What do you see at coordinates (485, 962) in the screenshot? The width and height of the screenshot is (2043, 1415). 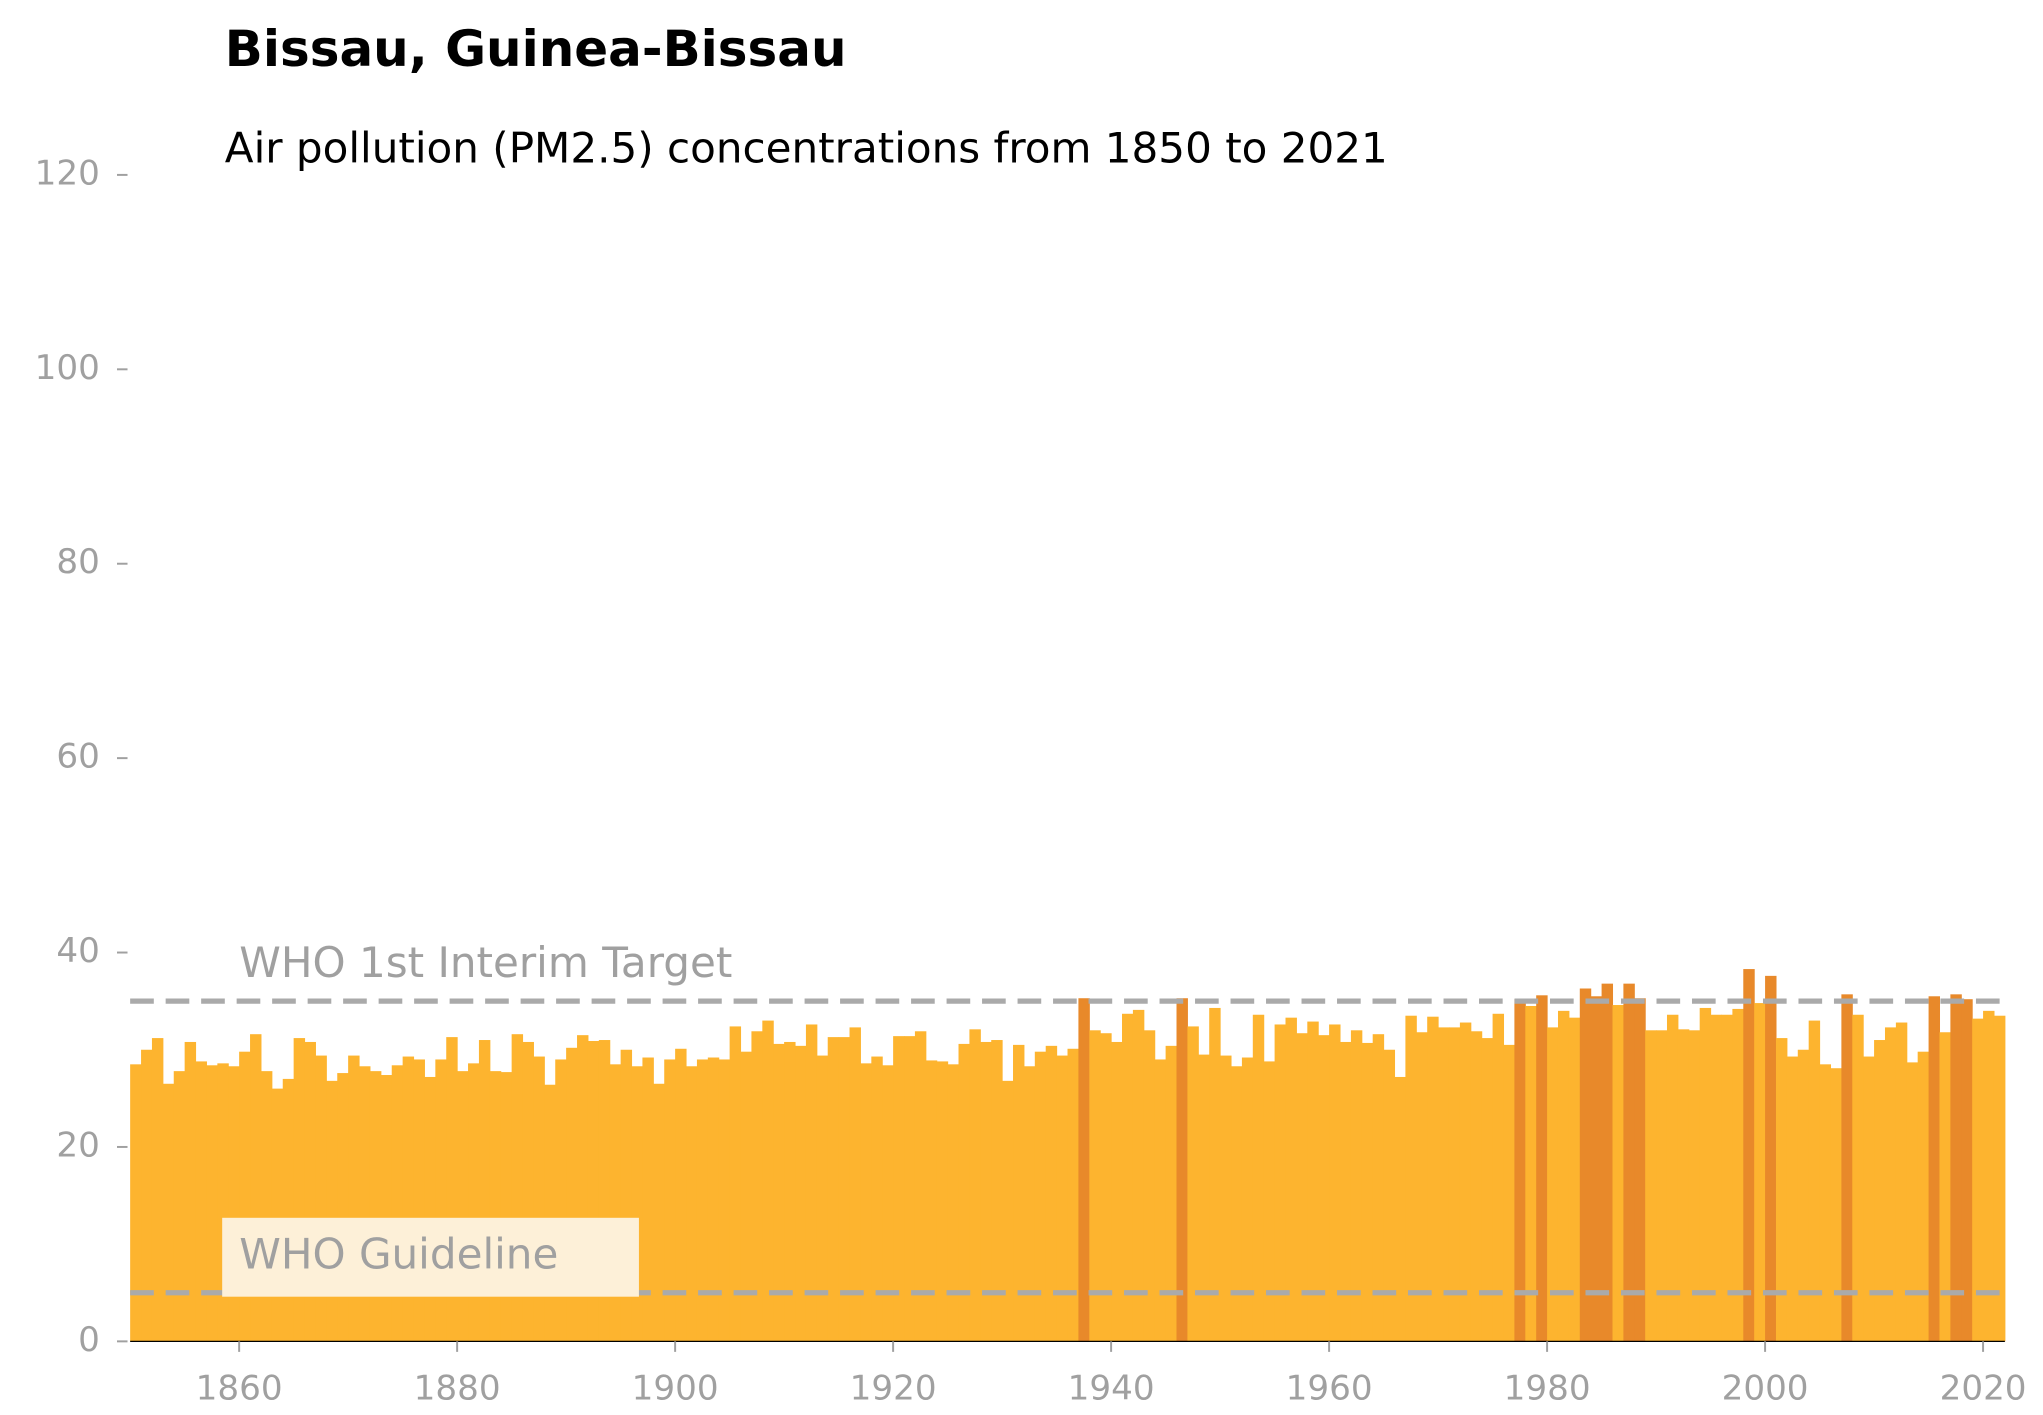 I see `reference-label: WHO 1st Interim Target` at bounding box center [485, 962].